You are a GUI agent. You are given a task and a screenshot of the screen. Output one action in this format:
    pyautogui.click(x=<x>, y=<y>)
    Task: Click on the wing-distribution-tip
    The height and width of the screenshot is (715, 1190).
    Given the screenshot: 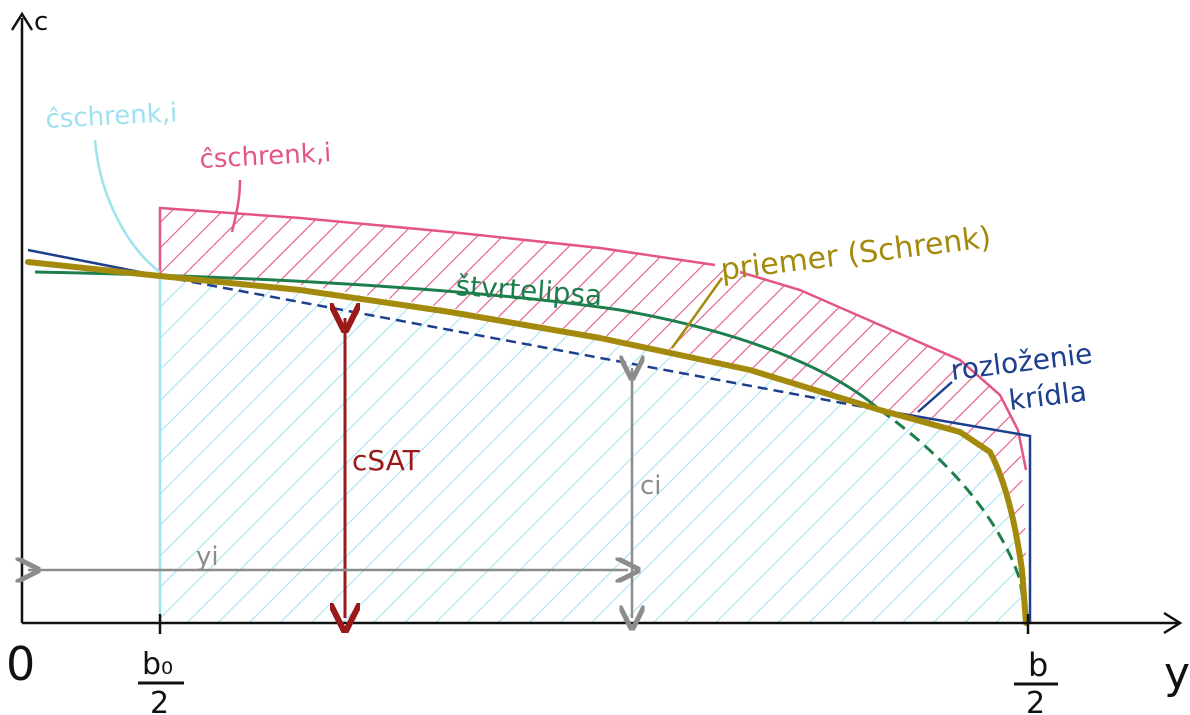 What is the action you would take?
    pyautogui.click(x=955, y=515)
    